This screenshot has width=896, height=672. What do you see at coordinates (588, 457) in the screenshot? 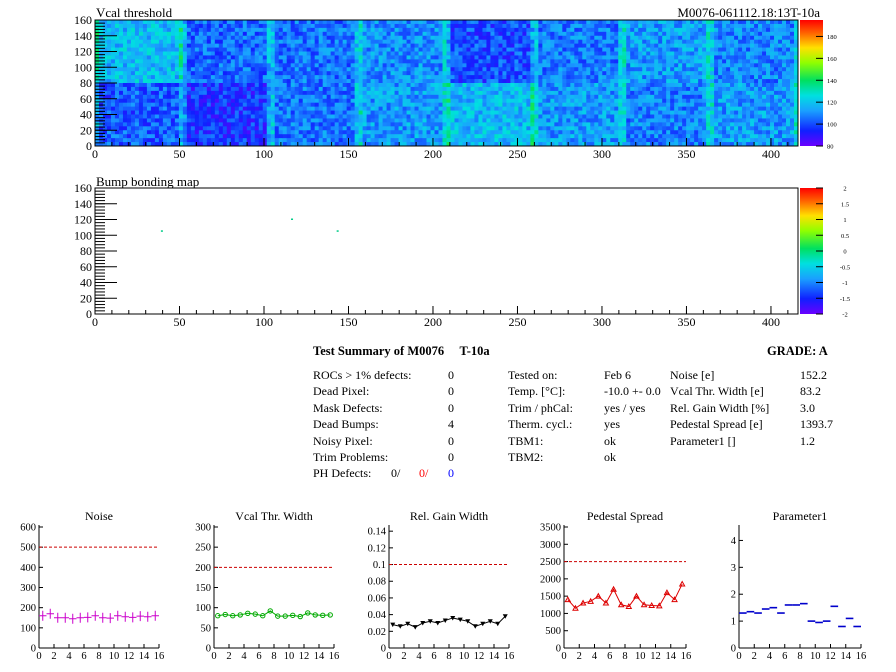
I see `condition-row: TBM2: ok` at bounding box center [588, 457].